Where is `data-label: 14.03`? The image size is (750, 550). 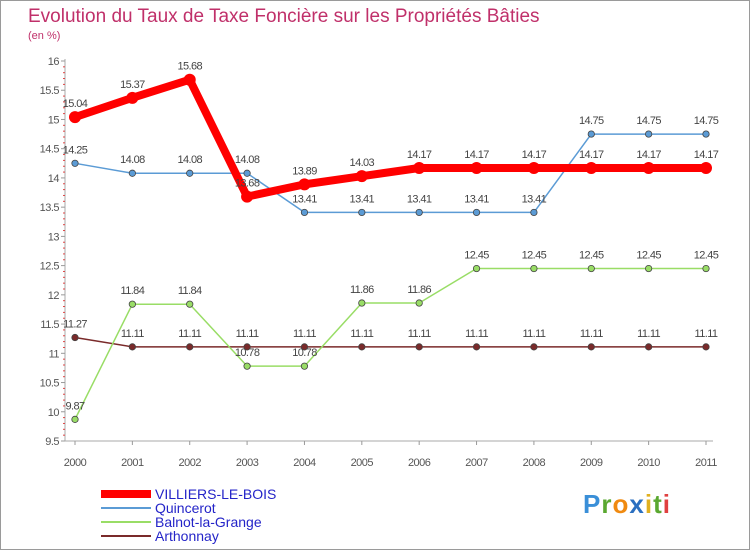 data-label: 14.03 is located at coordinates (362, 163).